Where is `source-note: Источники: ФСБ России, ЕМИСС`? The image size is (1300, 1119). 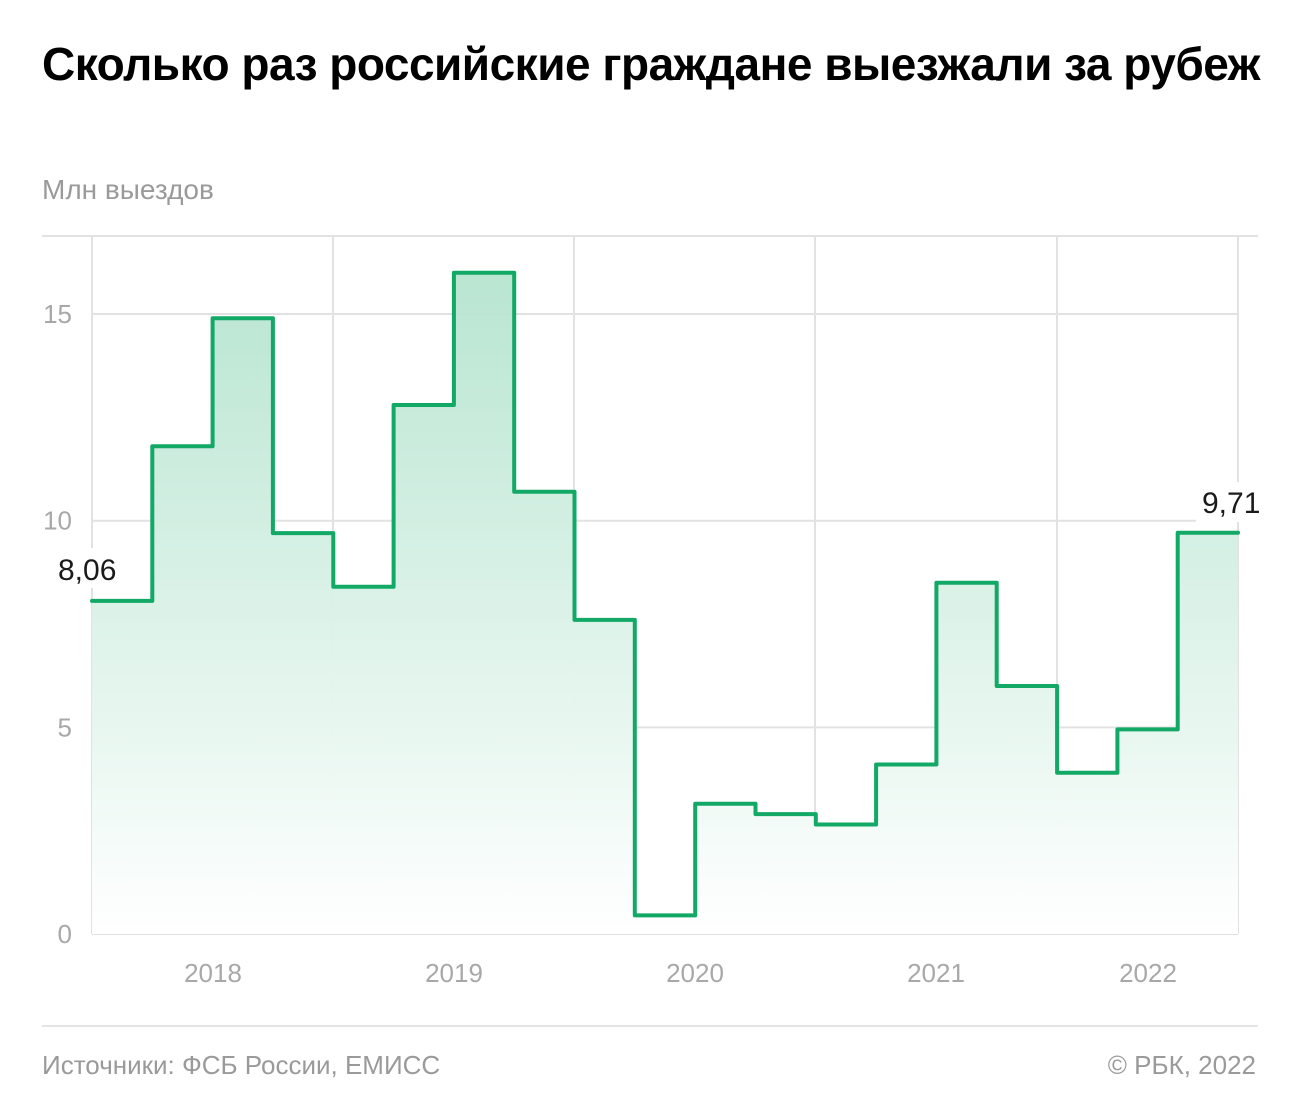
source-note: Источники: ФСБ России, ЕМИСС is located at coordinates (241, 1065).